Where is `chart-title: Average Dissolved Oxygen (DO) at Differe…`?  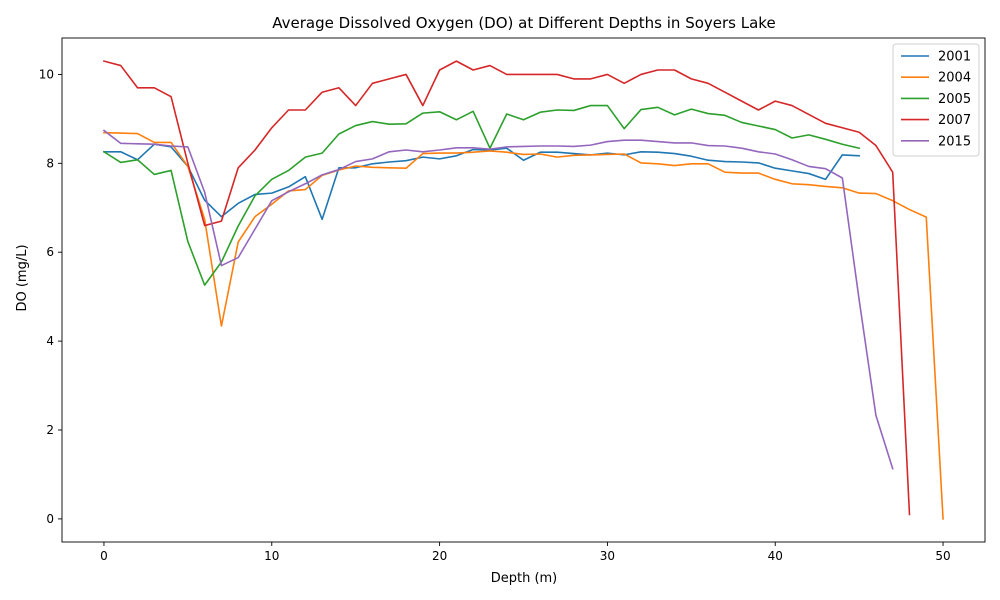
chart-title: Average Dissolved Oxygen (DO) at Differe… is located at coordinates (523, 23).